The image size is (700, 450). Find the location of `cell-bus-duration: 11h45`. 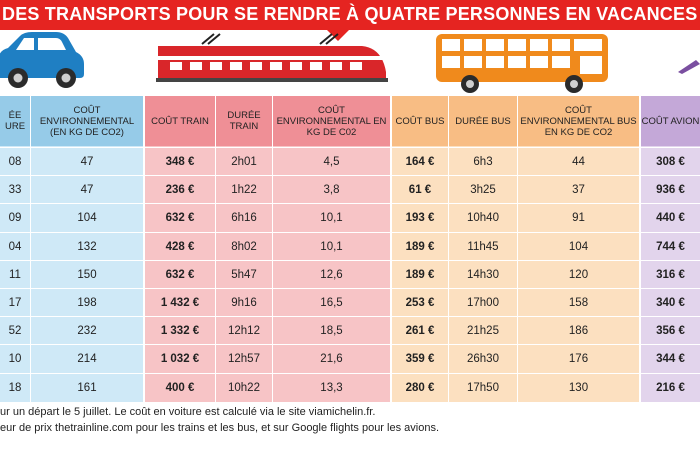

cell-bus-duration: 11h45 is located at coordinates (483, 246).